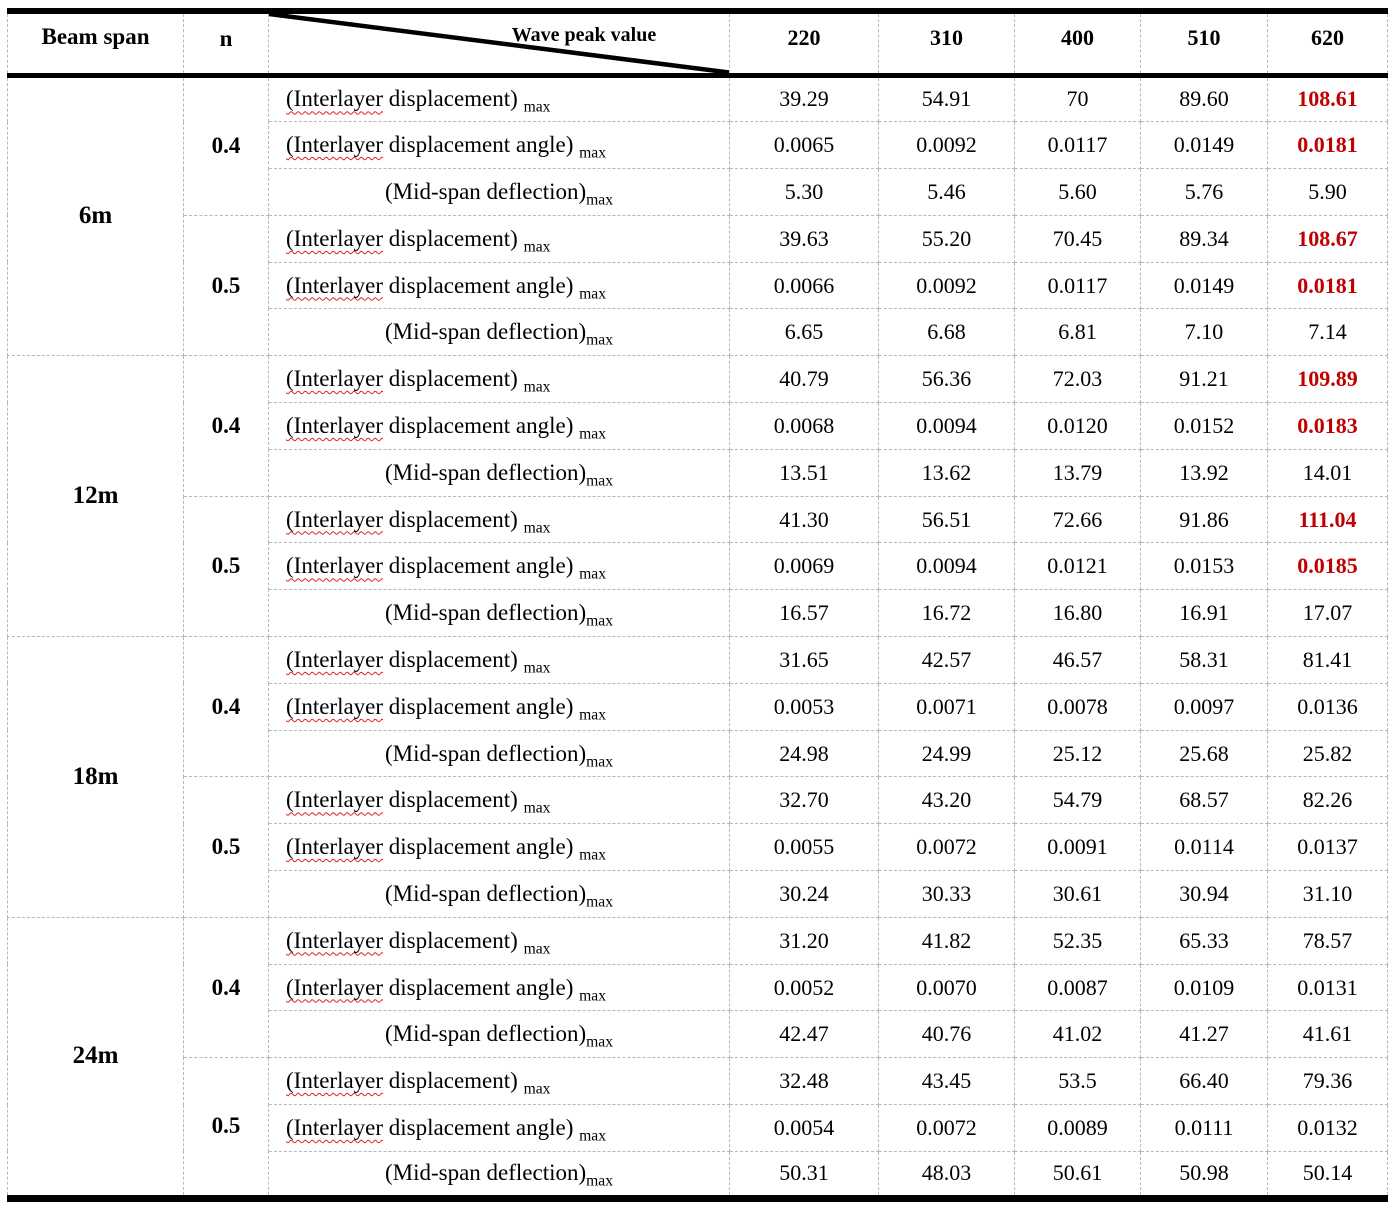  What do you see at coordinates (1204, 894) in the screenshot?
I see `value-cell: 30.94` at bounding box center [1204, 894].